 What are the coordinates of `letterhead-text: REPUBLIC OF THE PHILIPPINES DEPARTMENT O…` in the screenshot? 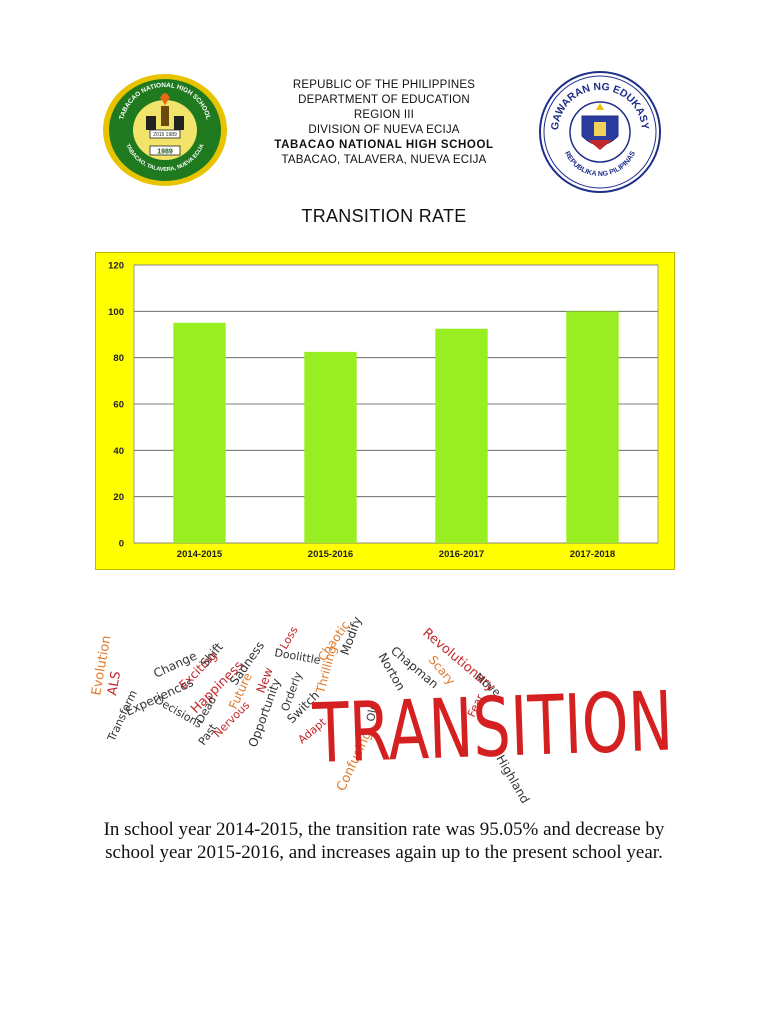 It's located at (384, 123).